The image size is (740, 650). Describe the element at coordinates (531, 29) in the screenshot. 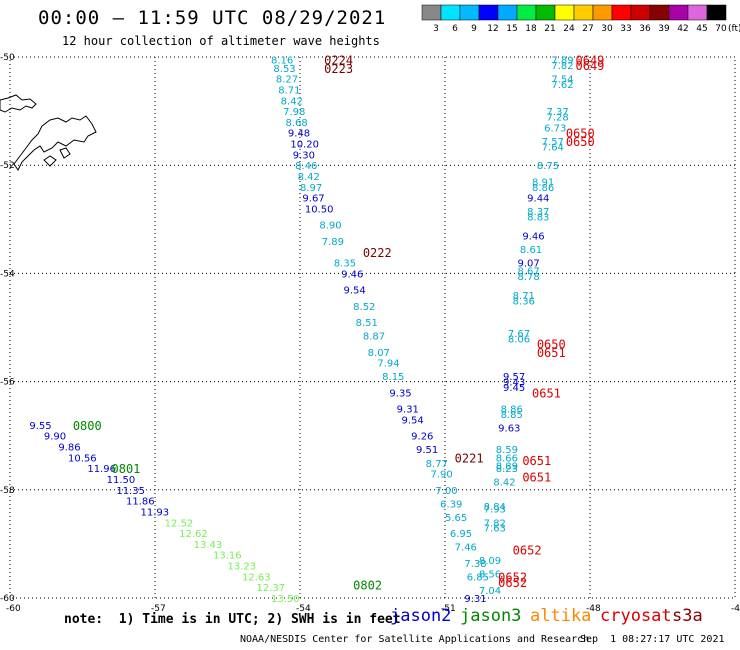

I see `colorbar-tick: 18` at that location.